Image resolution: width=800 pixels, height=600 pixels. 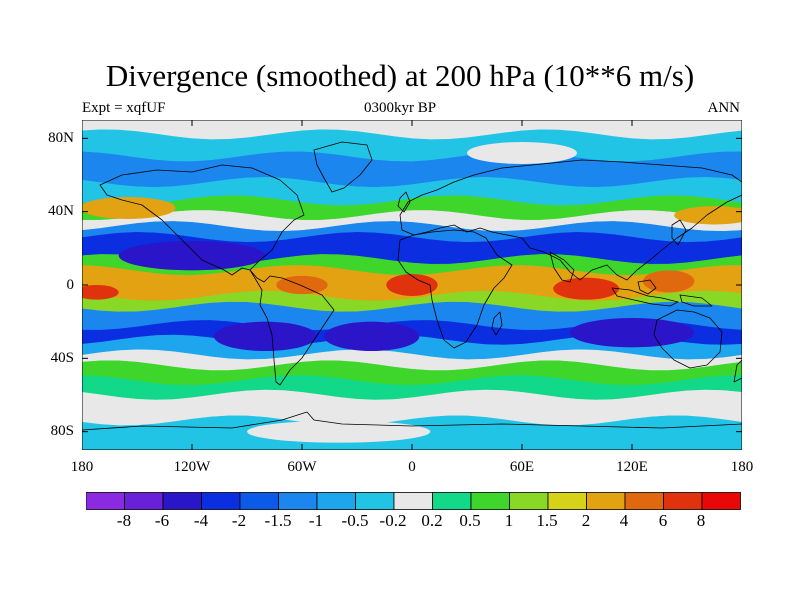 I want to click on coastline-north-america, so click(x=202, y=220).